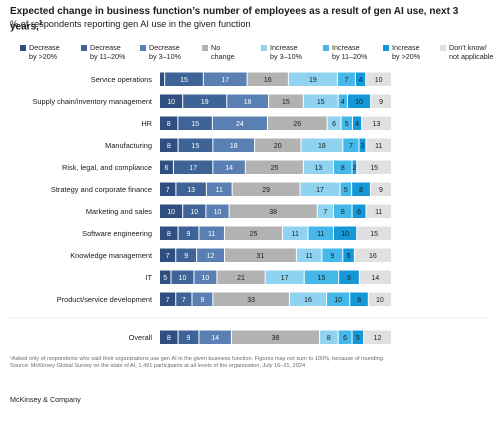 The image size is (497, 422). I want to click on value-label: 29, so click(266, 190).